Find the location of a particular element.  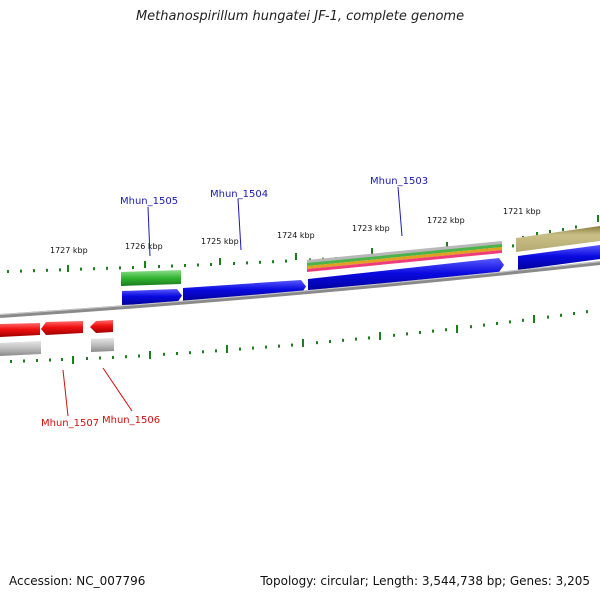

gene-label-mhun-1507: Mhun_1507 is located at coordinates (70, 423).